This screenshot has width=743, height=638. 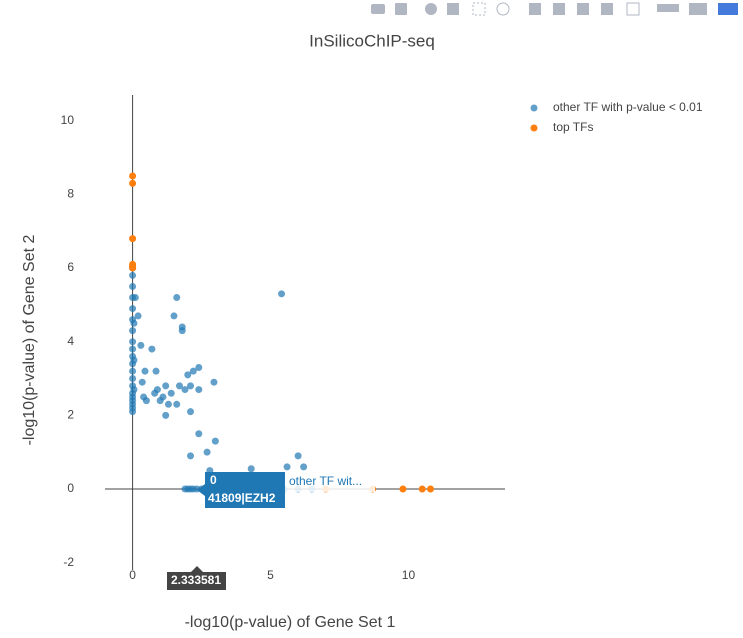 What do you see at coordinates (479, 9) in the screenshot?
I see `select-button` at bounding box center [479, 9].